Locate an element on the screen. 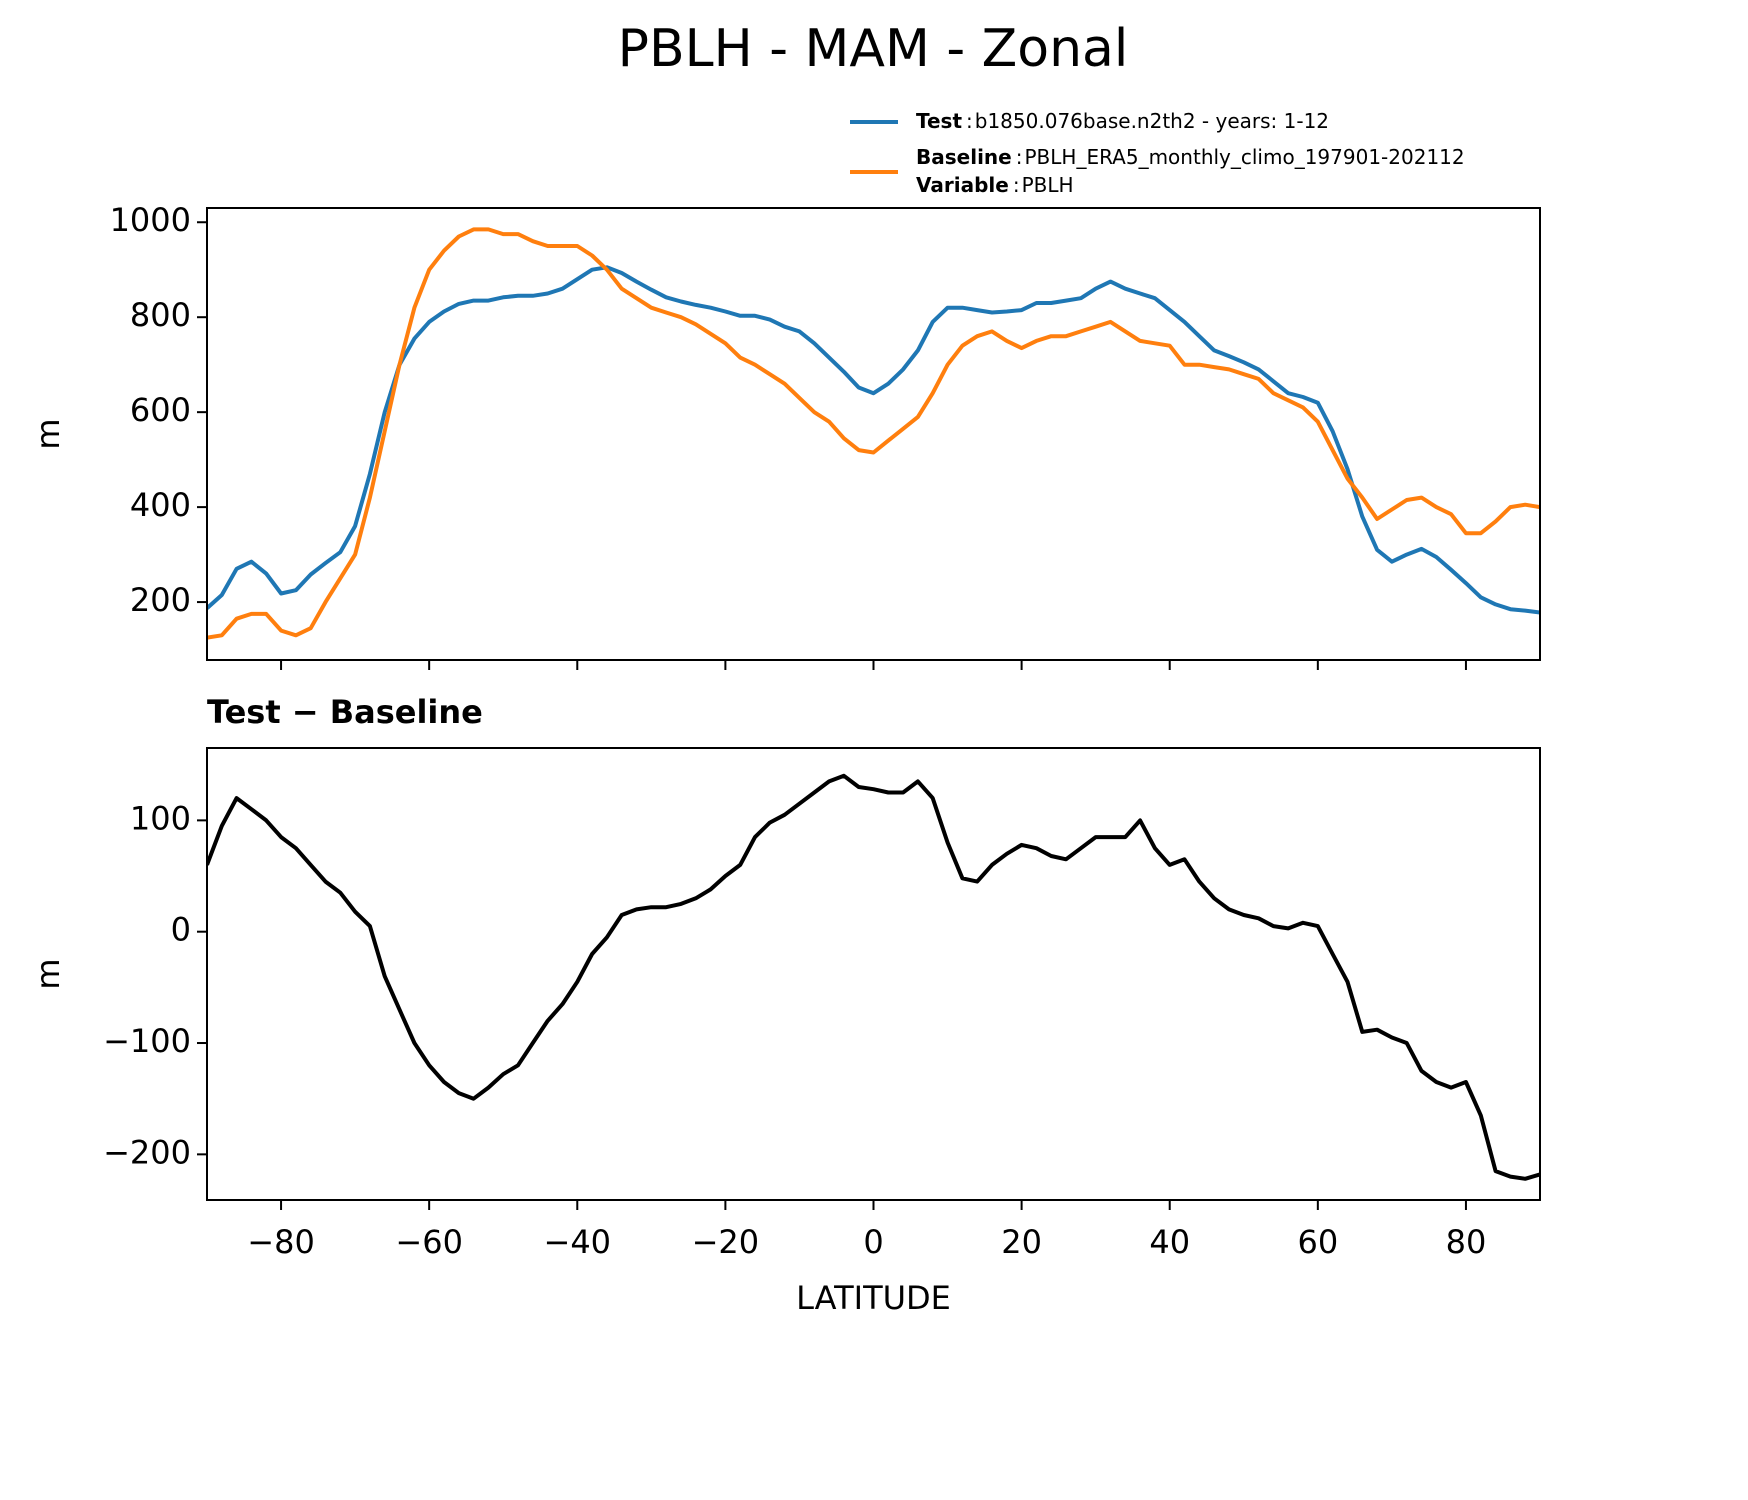  legend-entry: Variable: PBLH is located at coordinates (995, 185).